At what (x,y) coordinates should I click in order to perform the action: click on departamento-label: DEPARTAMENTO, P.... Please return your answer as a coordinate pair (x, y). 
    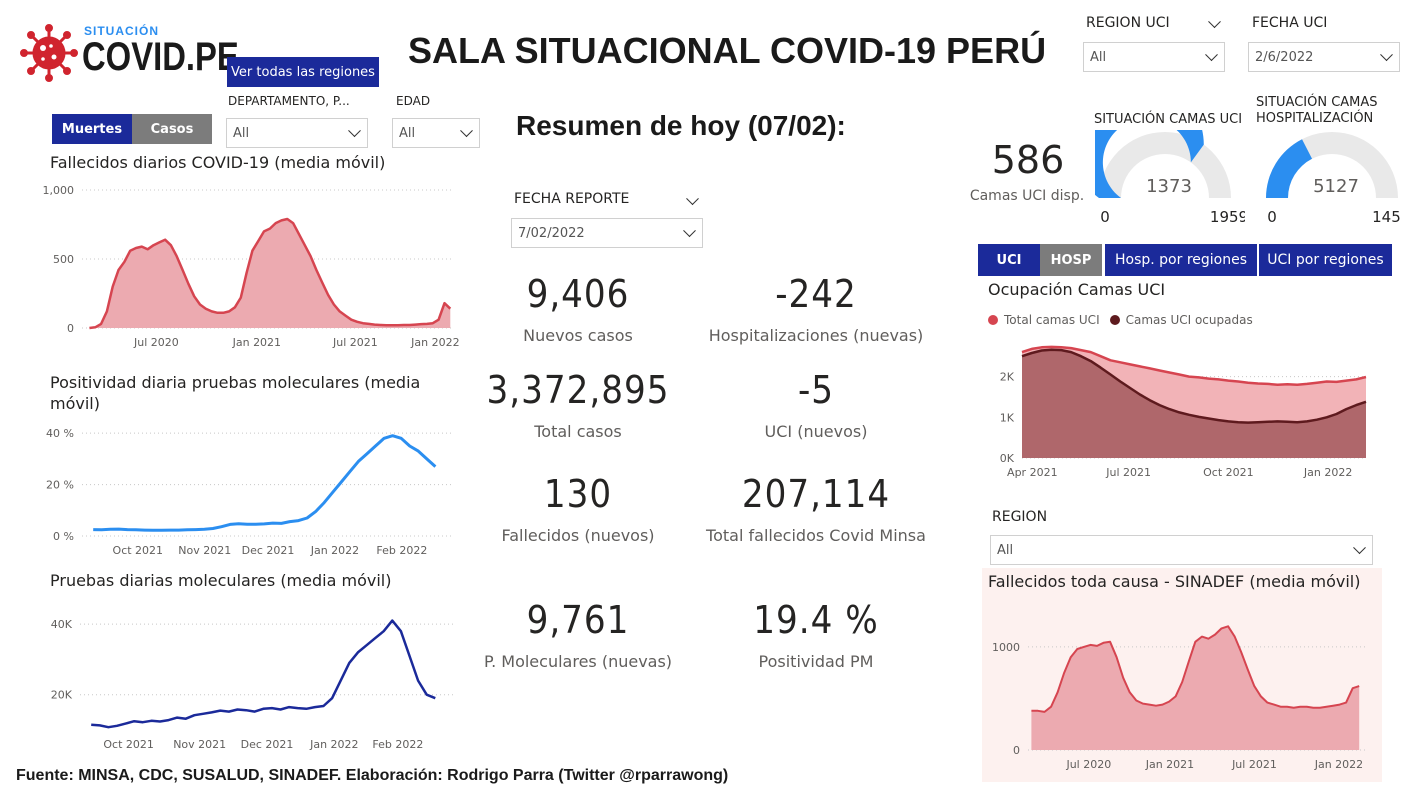
    Looking at the image, I should click on (289, 101).